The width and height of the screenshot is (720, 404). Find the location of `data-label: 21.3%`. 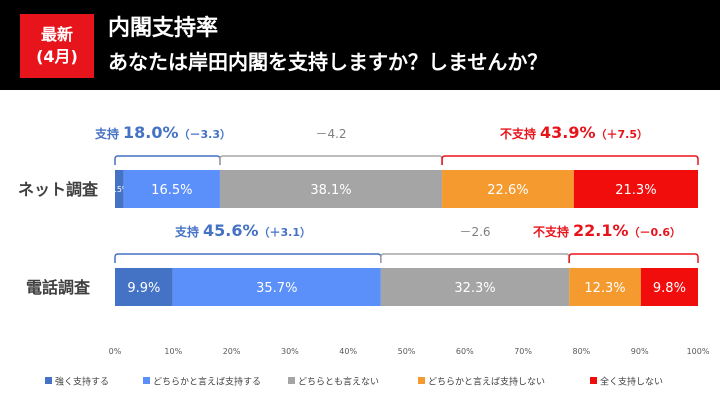

data-label: 21.3% is located at coordinates (635, 190).